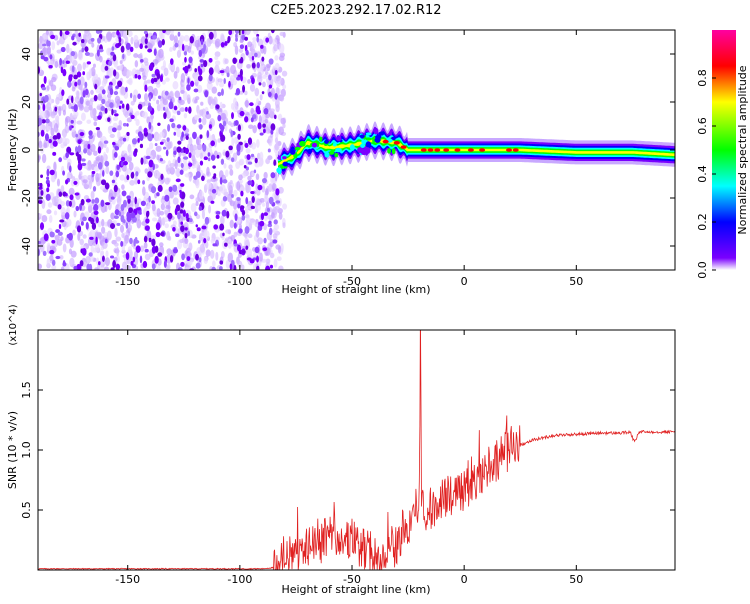 The width and height of the screenshot is (750, 604). Describe the element at coordinates (26, 150) in the screenshot. I see `y-tick-label: 0` at that location.